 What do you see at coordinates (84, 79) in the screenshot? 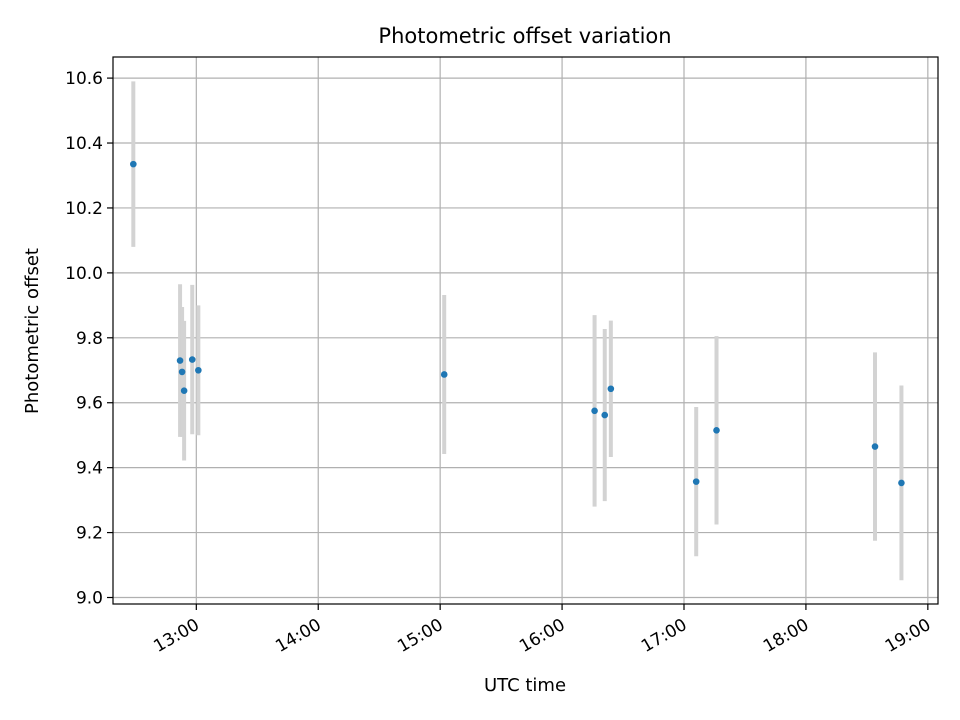
I see `y-tick-label: 10.6` at bounding box center [84, 79].